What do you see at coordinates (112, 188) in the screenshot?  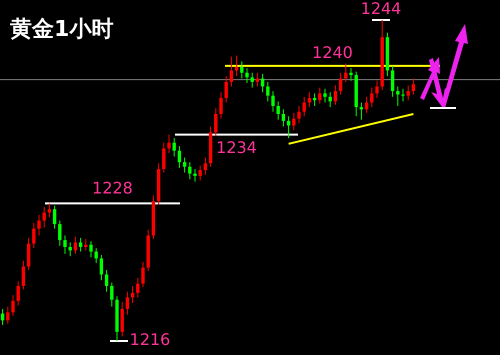 I see `ref-line-label: 1228` at bounding box center [112, 188].